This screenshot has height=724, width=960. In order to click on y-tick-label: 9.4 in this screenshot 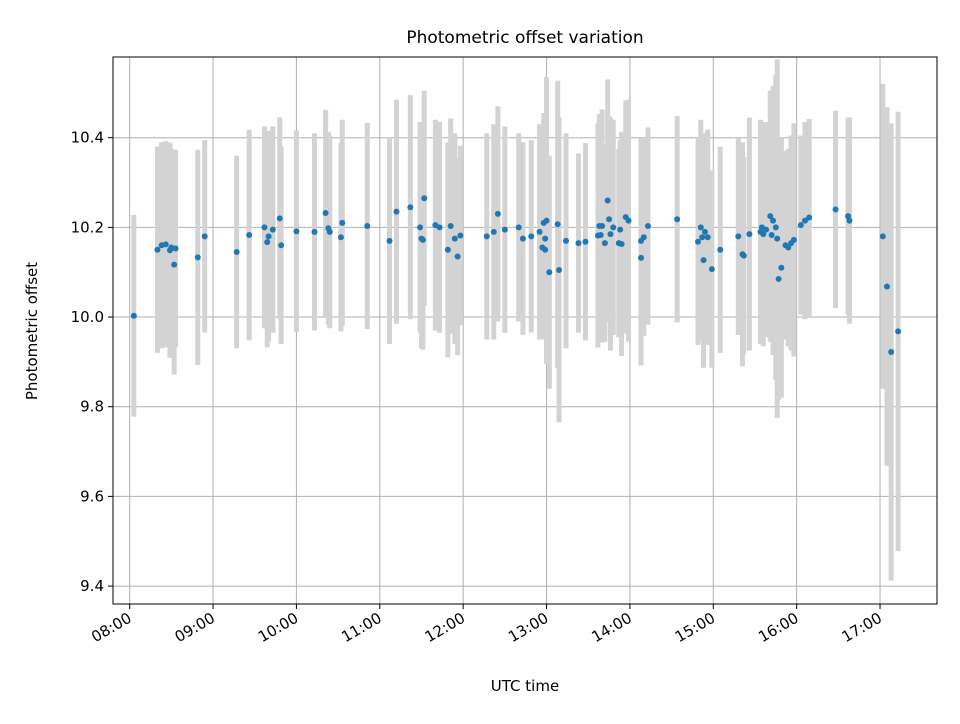, I will do `click(92, 586)`.